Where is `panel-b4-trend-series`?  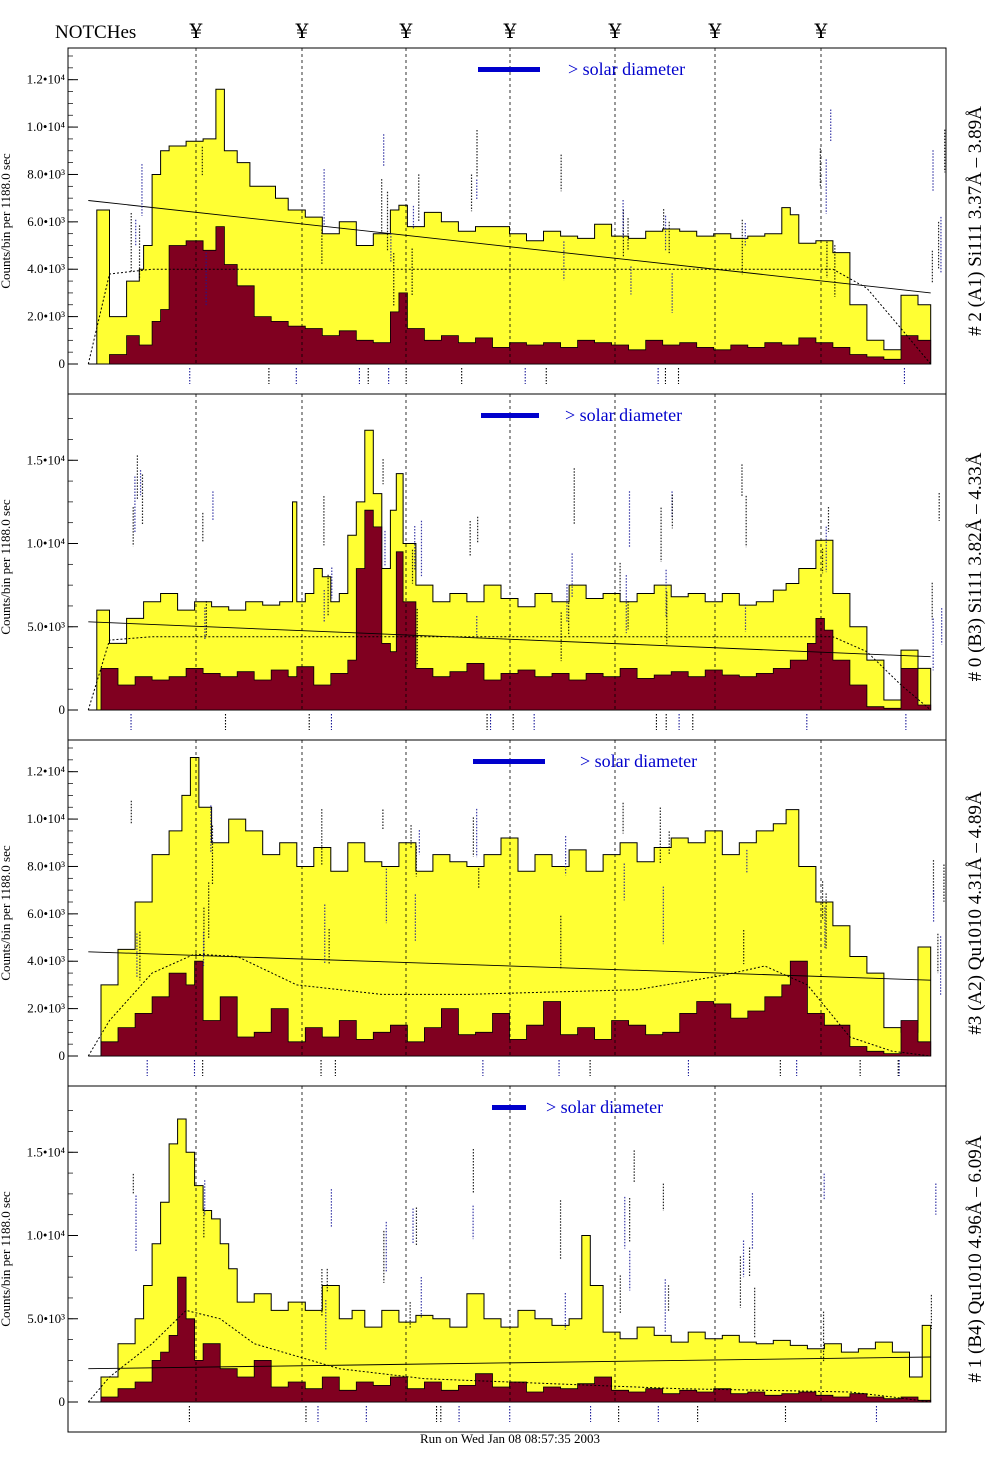 panel-b4-trend-series is located at coordinates (509, 1363).